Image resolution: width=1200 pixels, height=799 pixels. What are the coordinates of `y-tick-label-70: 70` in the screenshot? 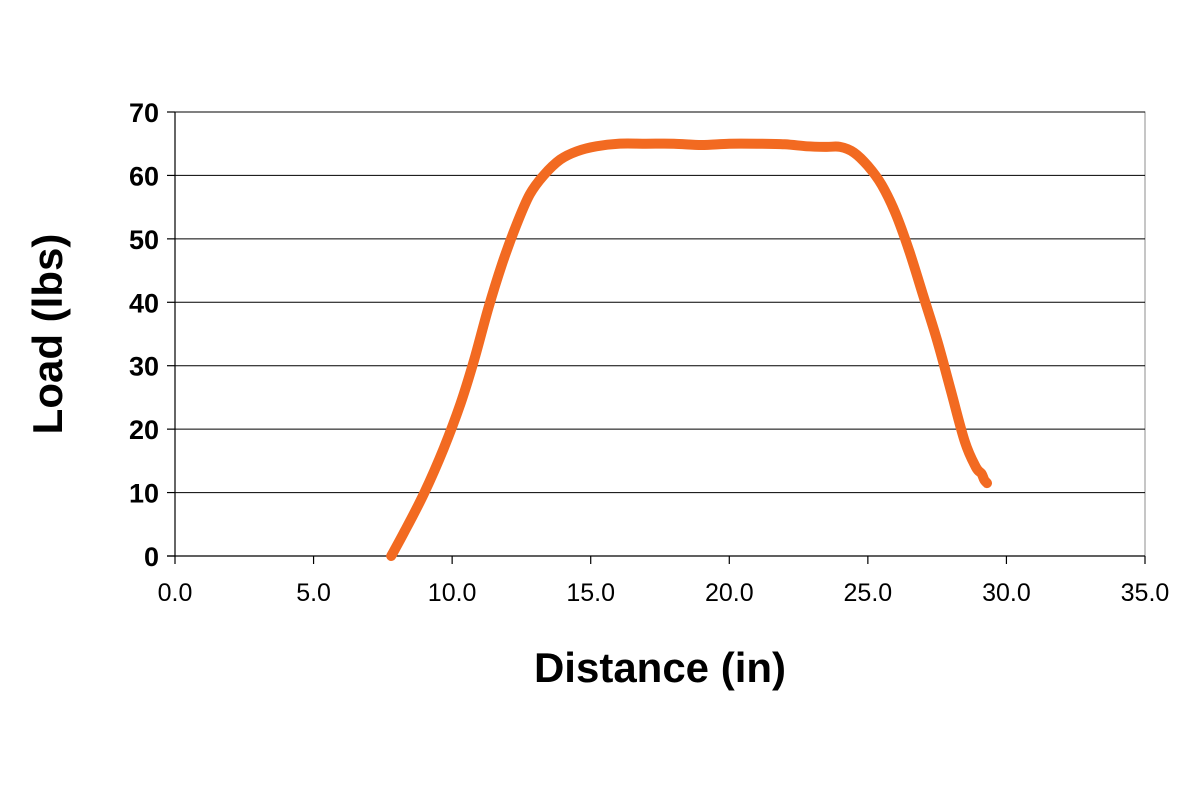 It's located at (144, 113).